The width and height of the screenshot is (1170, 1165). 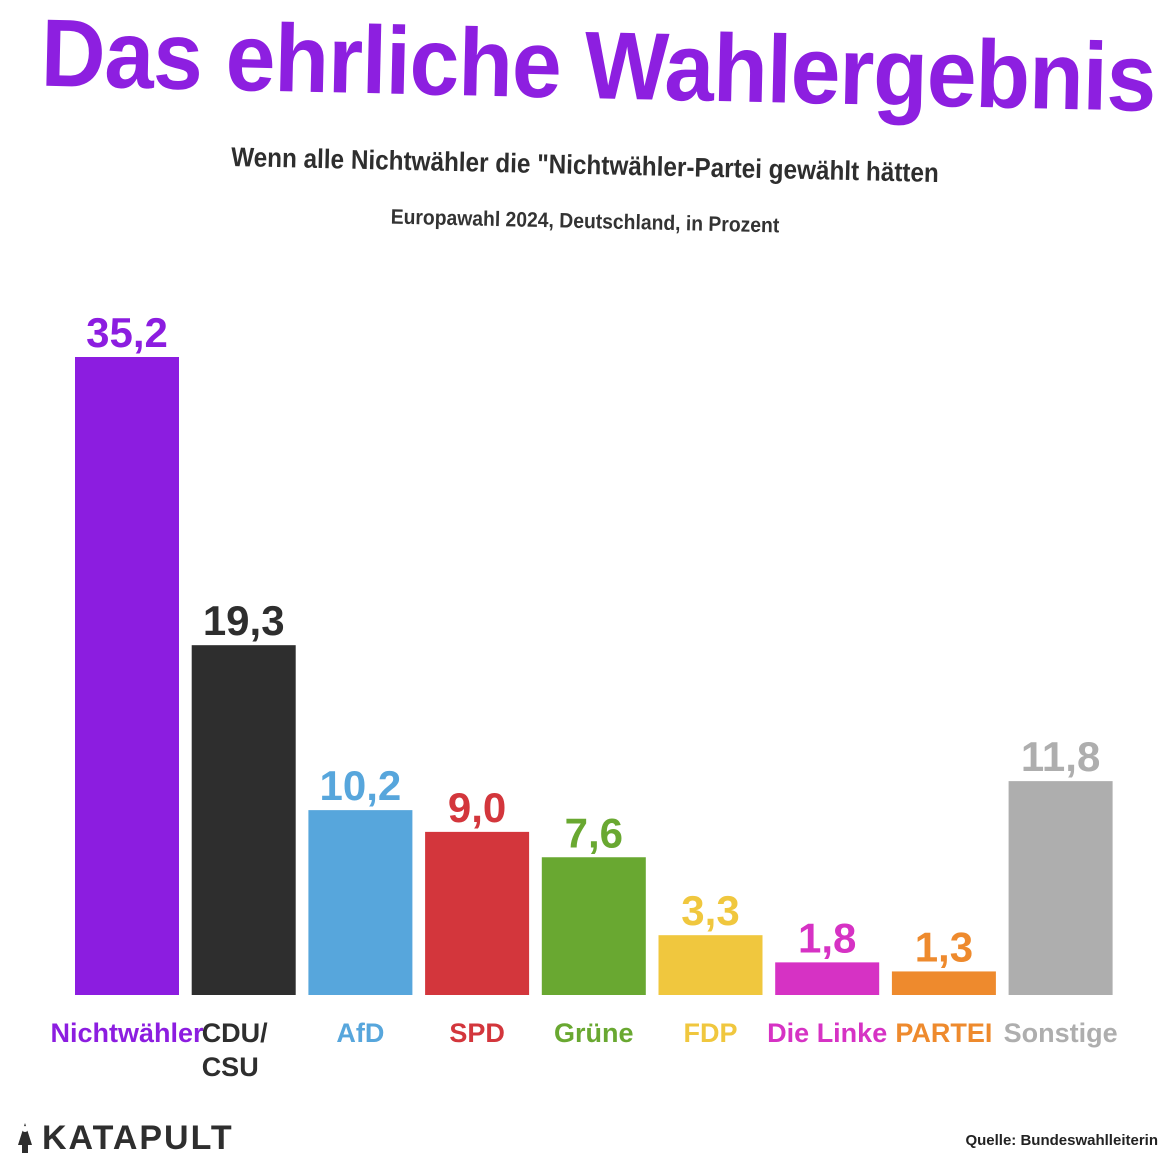 What do you see at coordinates (127, 332) in the screenshot?
I see `value-label-0: 35,2` at bounding box center [127, 332].